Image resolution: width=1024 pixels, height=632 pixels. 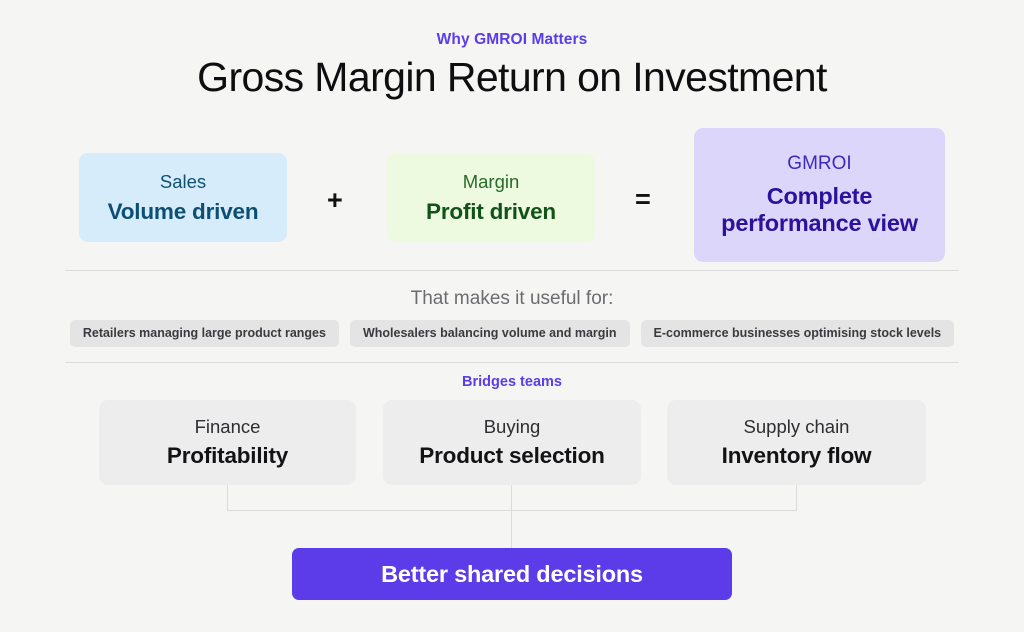 I want to click on equals-operator-icon: =, so click(x=643, y=199).